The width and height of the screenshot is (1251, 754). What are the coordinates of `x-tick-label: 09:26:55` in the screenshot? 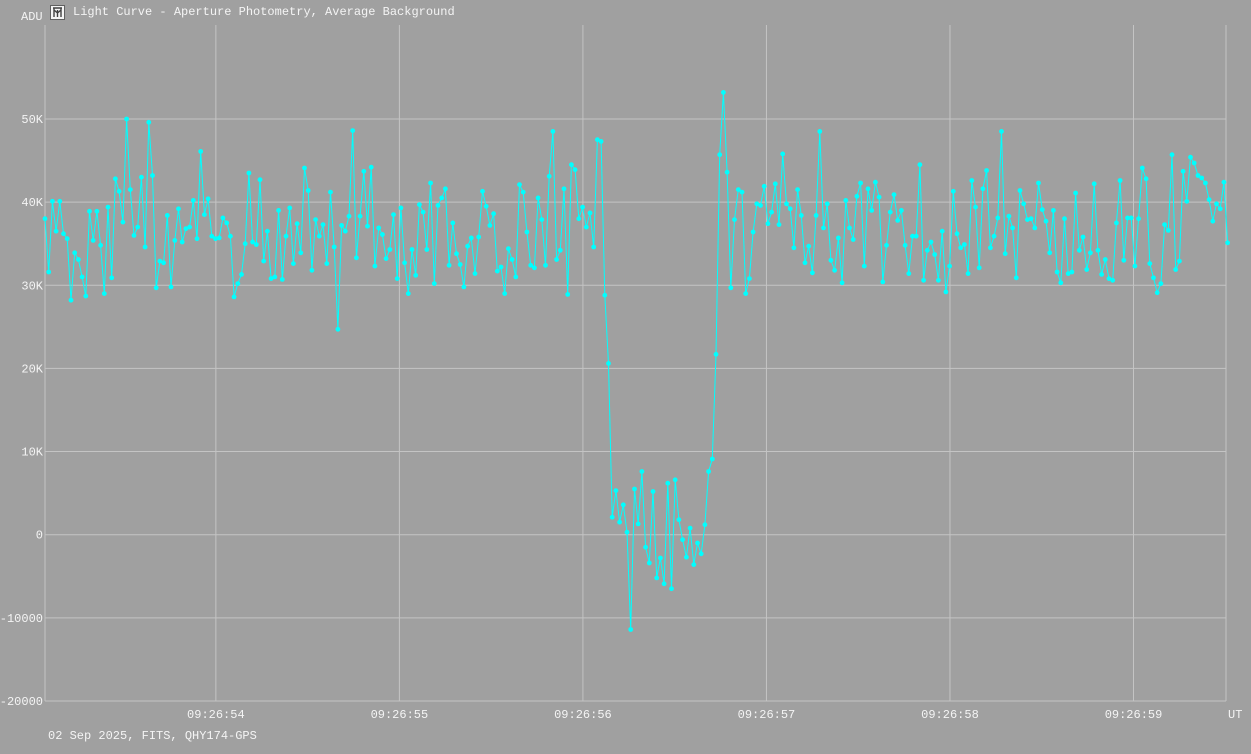 It's located at (400, 715).